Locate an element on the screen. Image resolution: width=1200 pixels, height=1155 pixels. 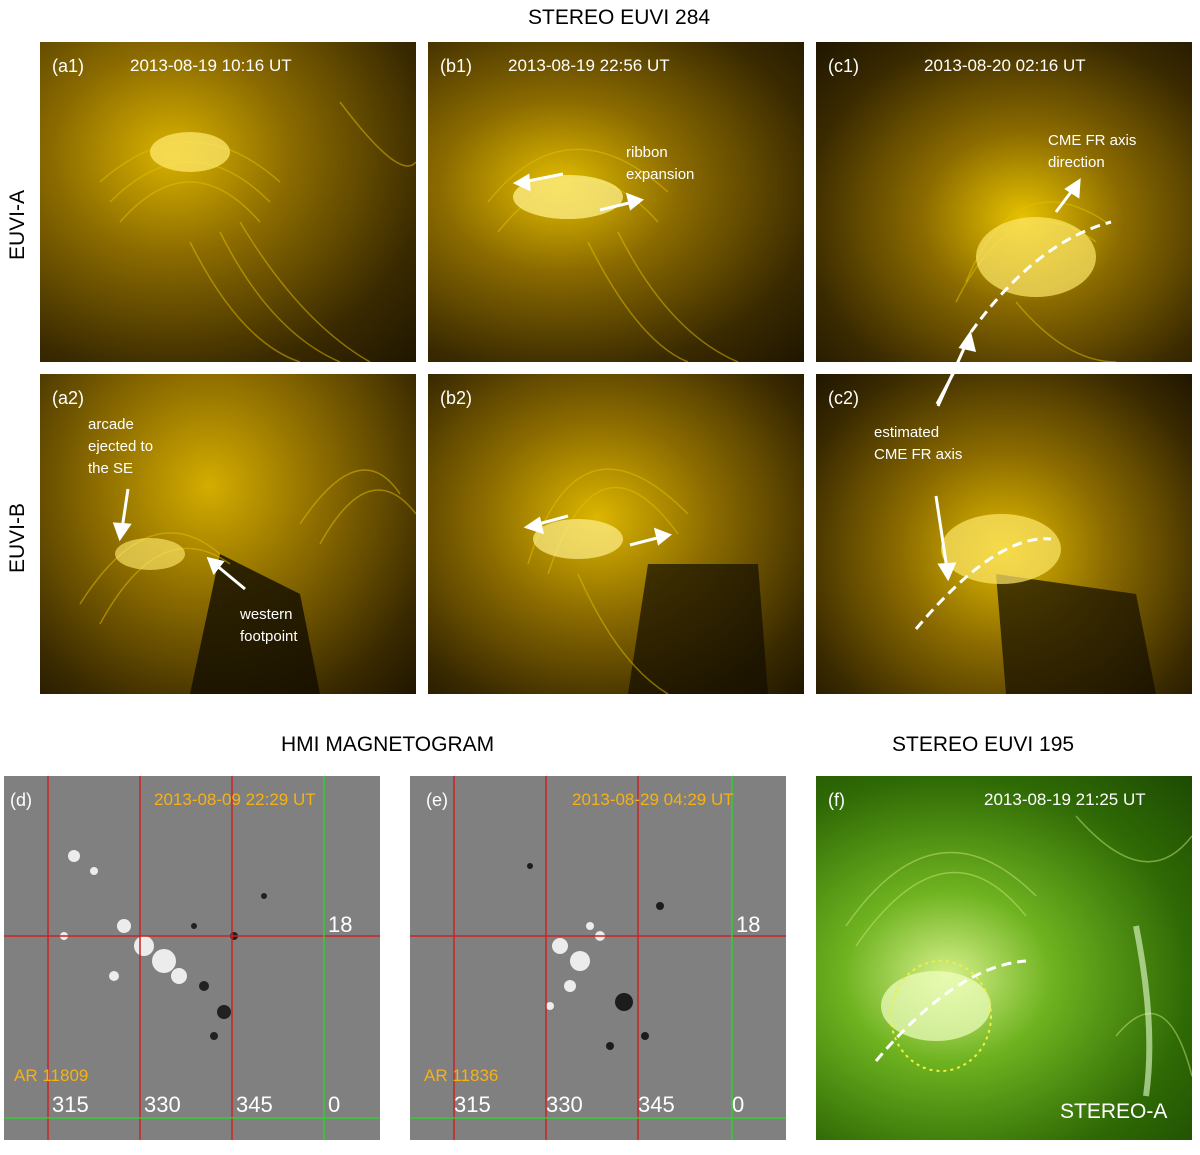
panel-d-lon-345: 345 is located at coordinates (254, 1104).